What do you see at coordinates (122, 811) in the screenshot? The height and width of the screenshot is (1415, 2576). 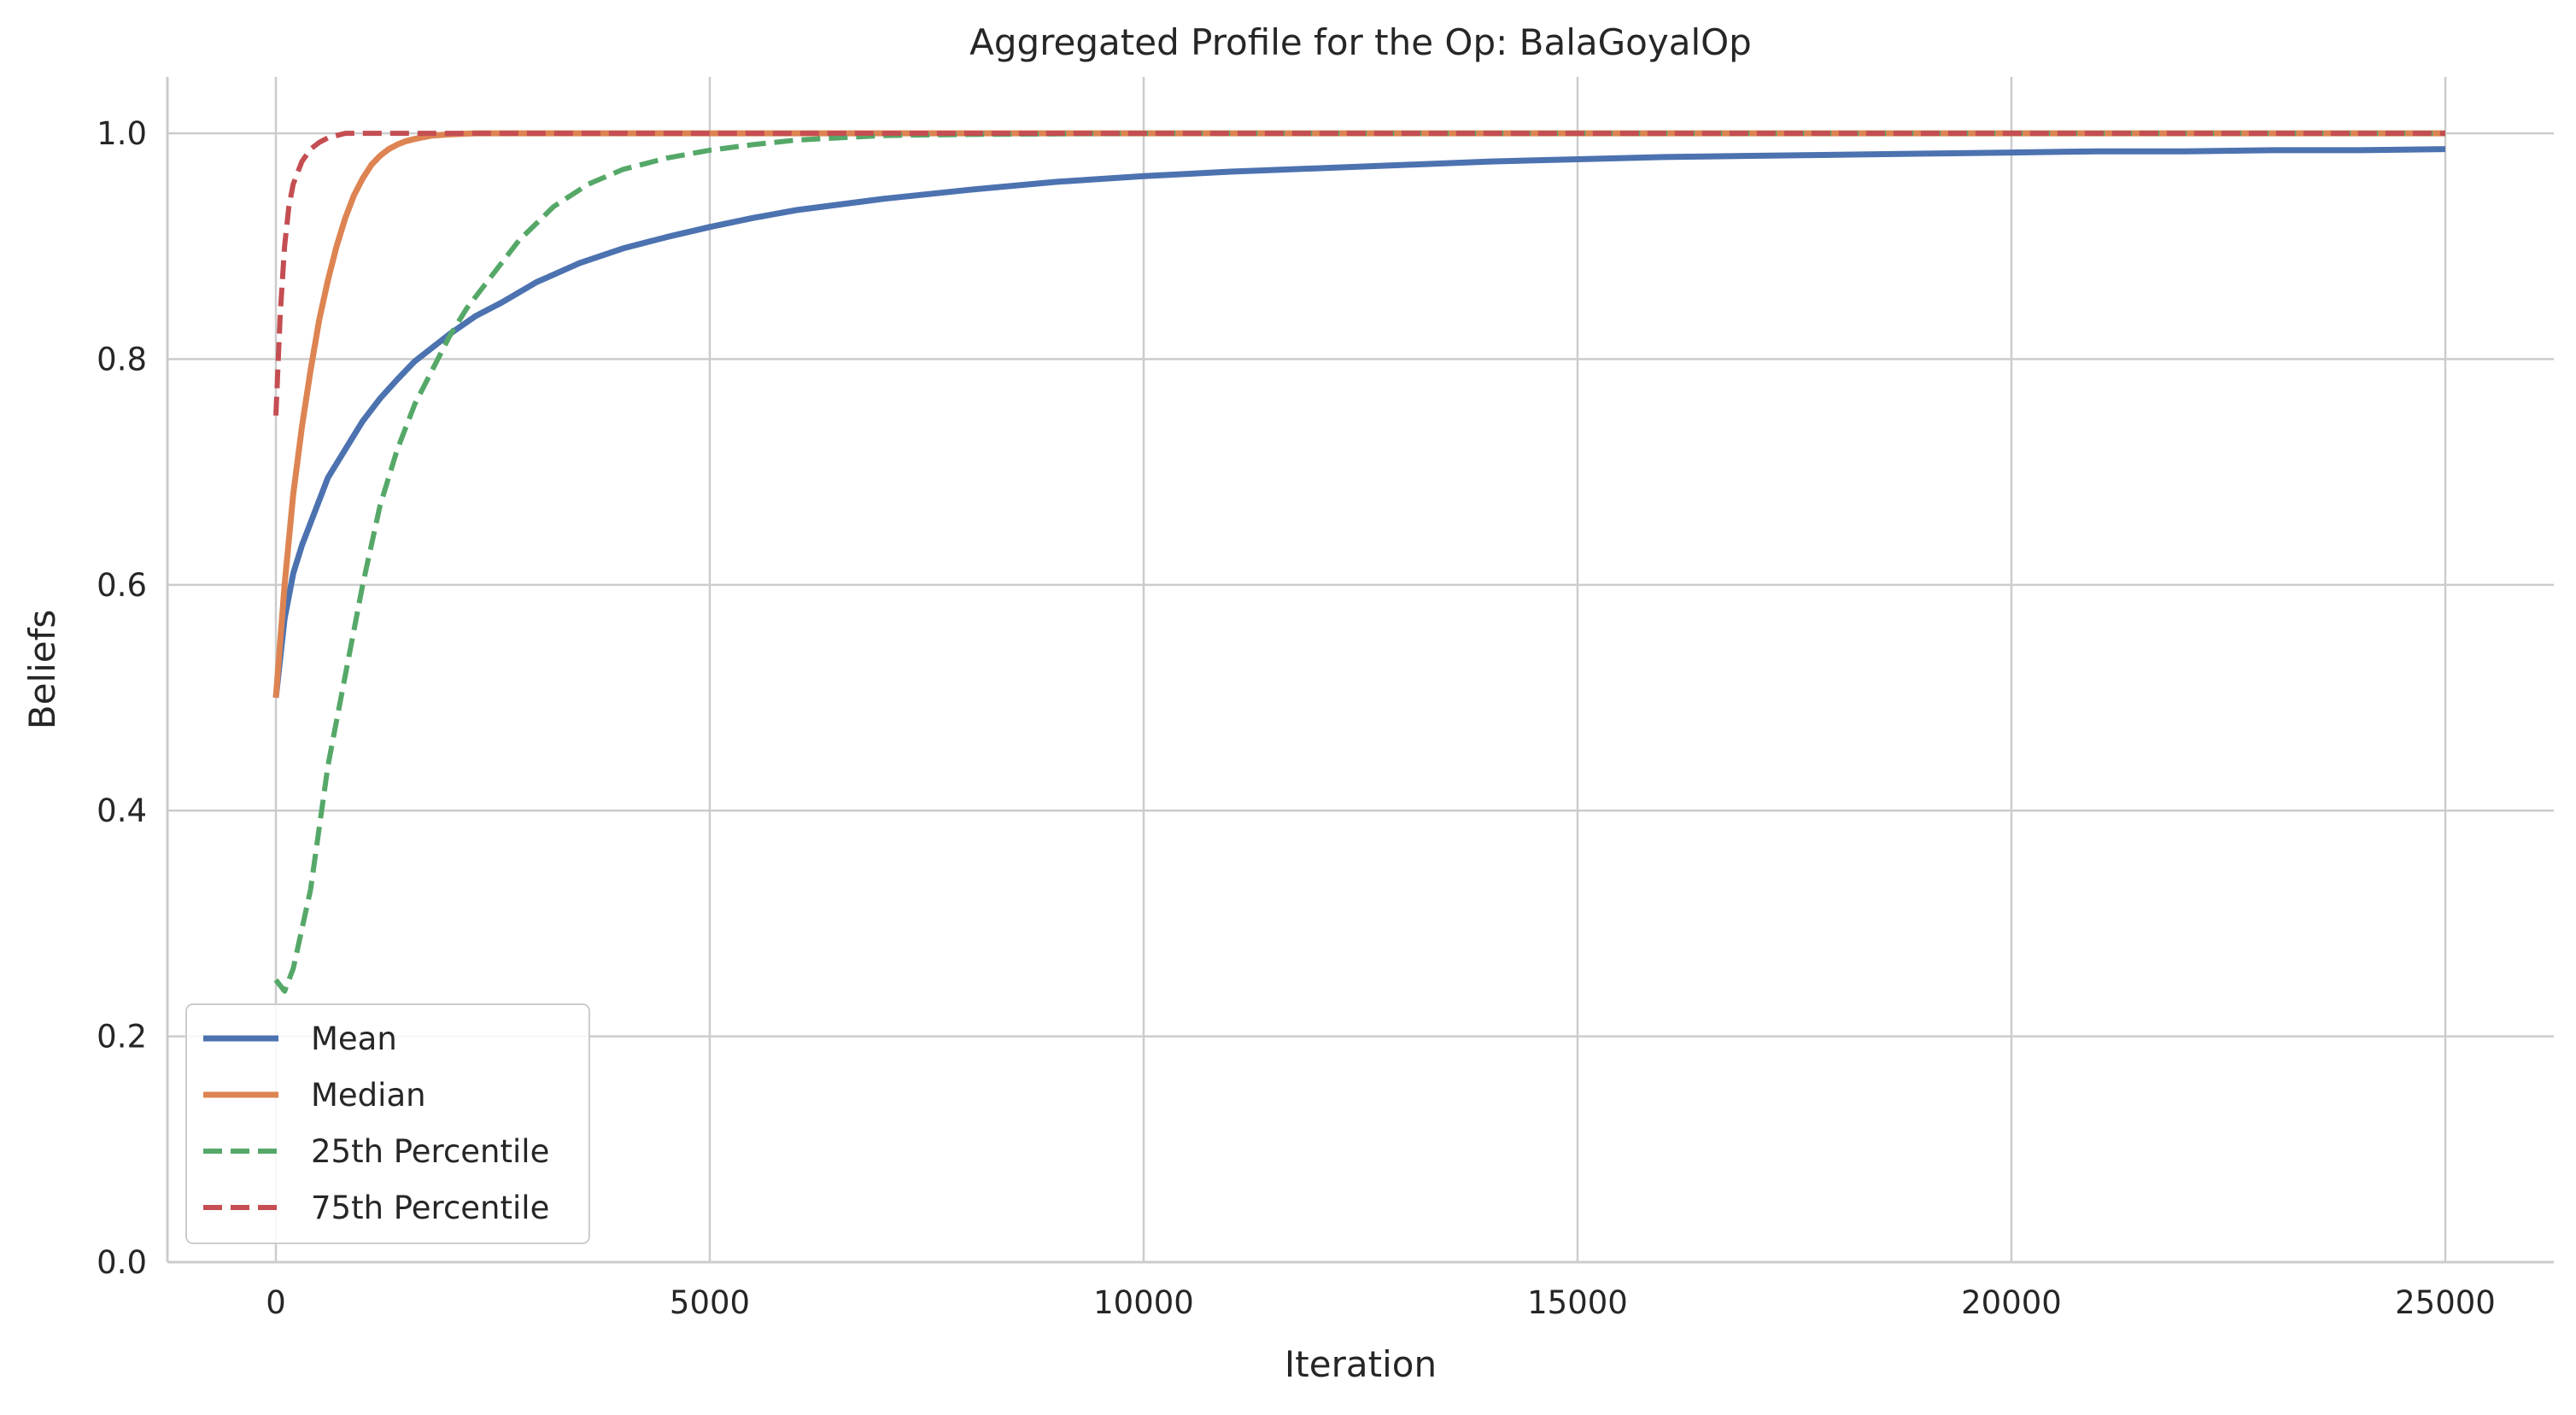 I see `y-tick-label: 0.4` at bounding box center [122, 811].